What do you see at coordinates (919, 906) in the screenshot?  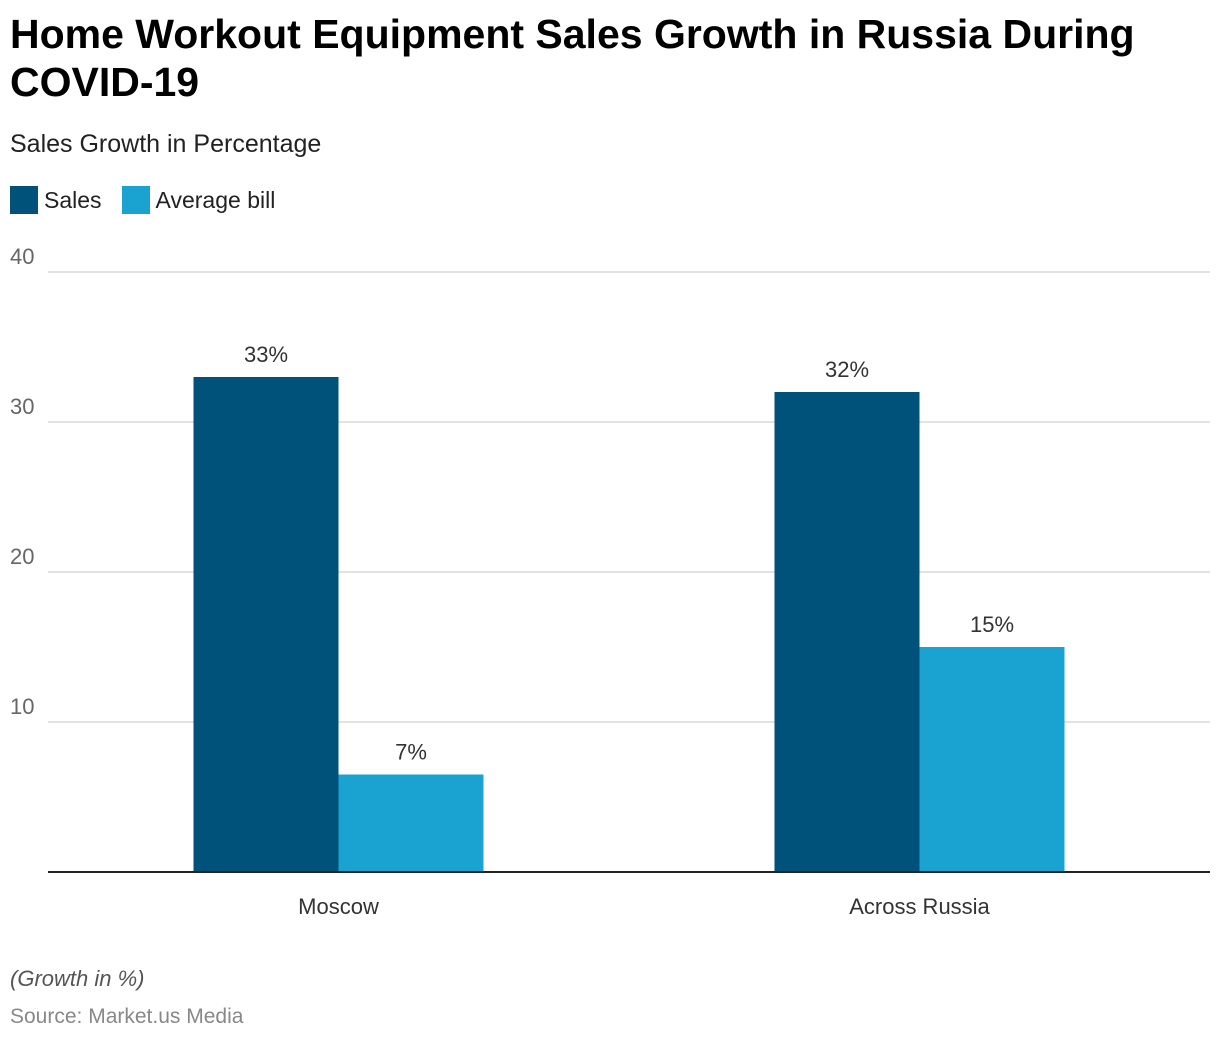 I see `x-tick-label: Across Russia` at bounding box center [919, 906].